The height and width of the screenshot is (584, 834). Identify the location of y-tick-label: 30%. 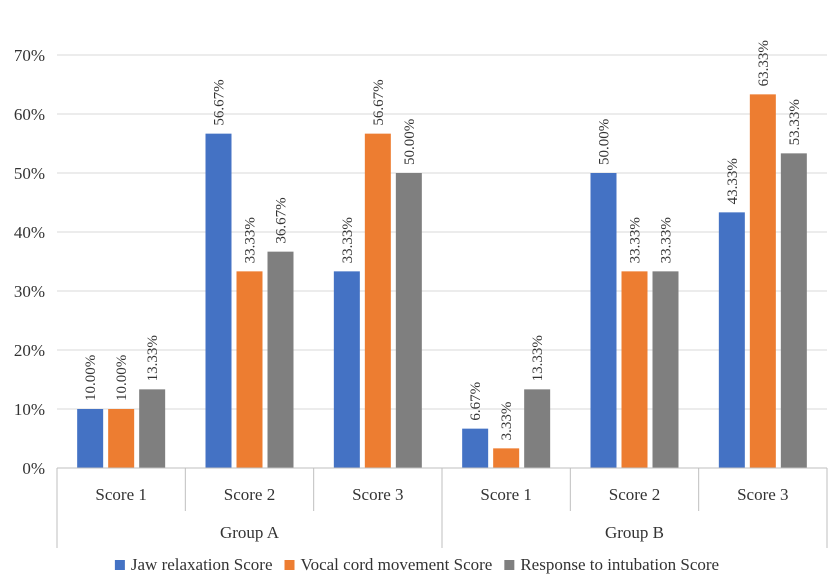
(29, 291).